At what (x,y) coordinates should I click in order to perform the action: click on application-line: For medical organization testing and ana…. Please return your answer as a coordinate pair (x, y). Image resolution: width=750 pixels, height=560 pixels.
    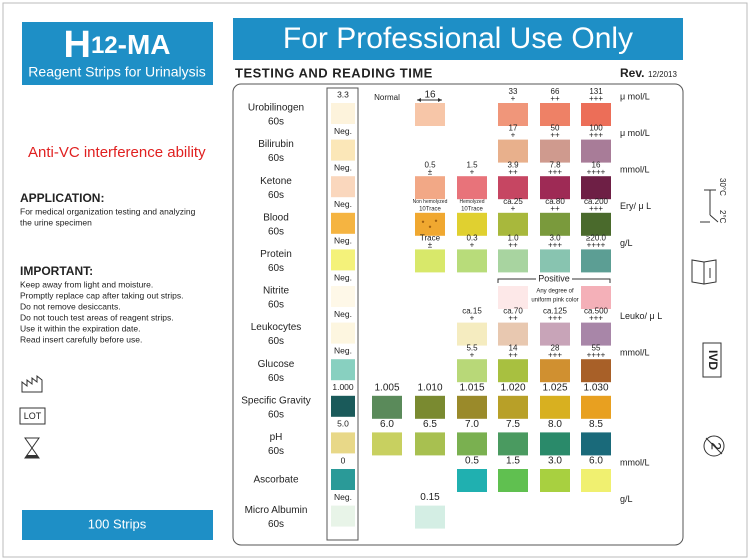
    Looking at the image, I should click on (108, 211).